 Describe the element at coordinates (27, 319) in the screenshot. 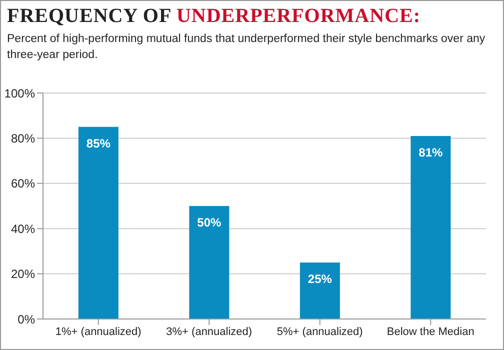

I see `y-tick-label: 0%` at that location.